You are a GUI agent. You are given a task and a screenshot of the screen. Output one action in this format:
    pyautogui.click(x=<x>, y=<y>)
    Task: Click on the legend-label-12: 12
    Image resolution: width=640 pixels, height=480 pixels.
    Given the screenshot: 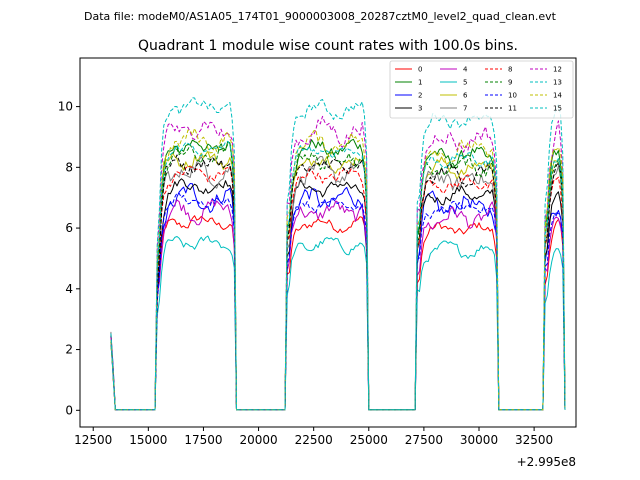 What is the action you would take?
    pyautogui.click(x=557, y=70)
    